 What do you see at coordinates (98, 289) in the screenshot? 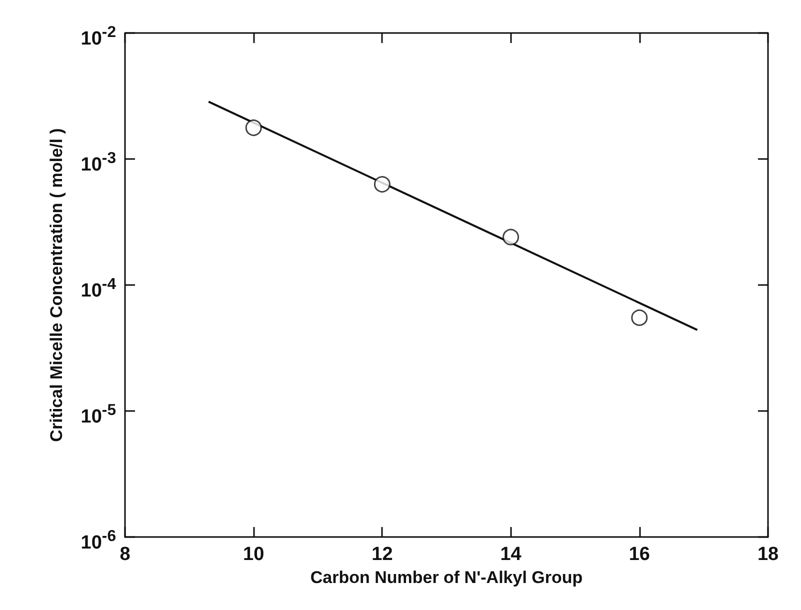
I see `y-tick-label: 10$^{-4}$` at bounding box center [98, 289].